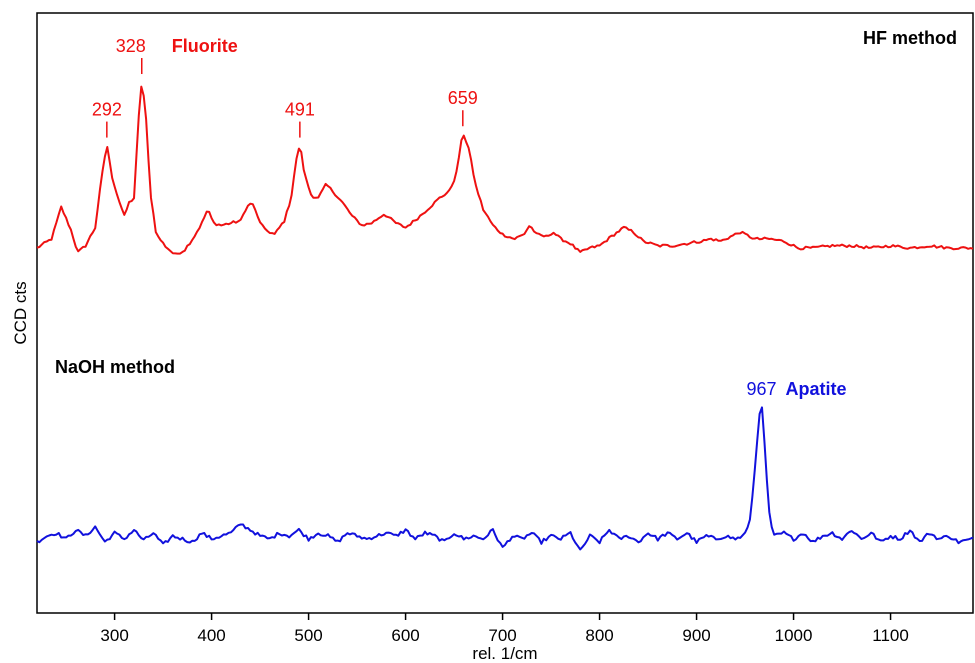 The image size is (975, 663). I want to click on x-tick-label: 400, so click(211, 635).